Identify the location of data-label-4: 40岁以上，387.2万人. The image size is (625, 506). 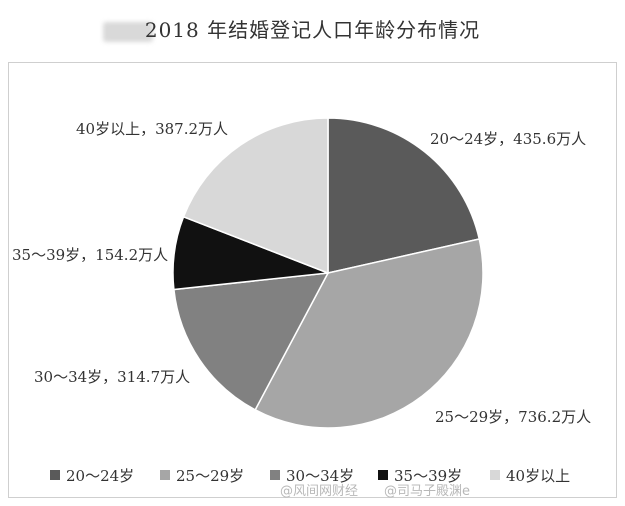
(152, 129).